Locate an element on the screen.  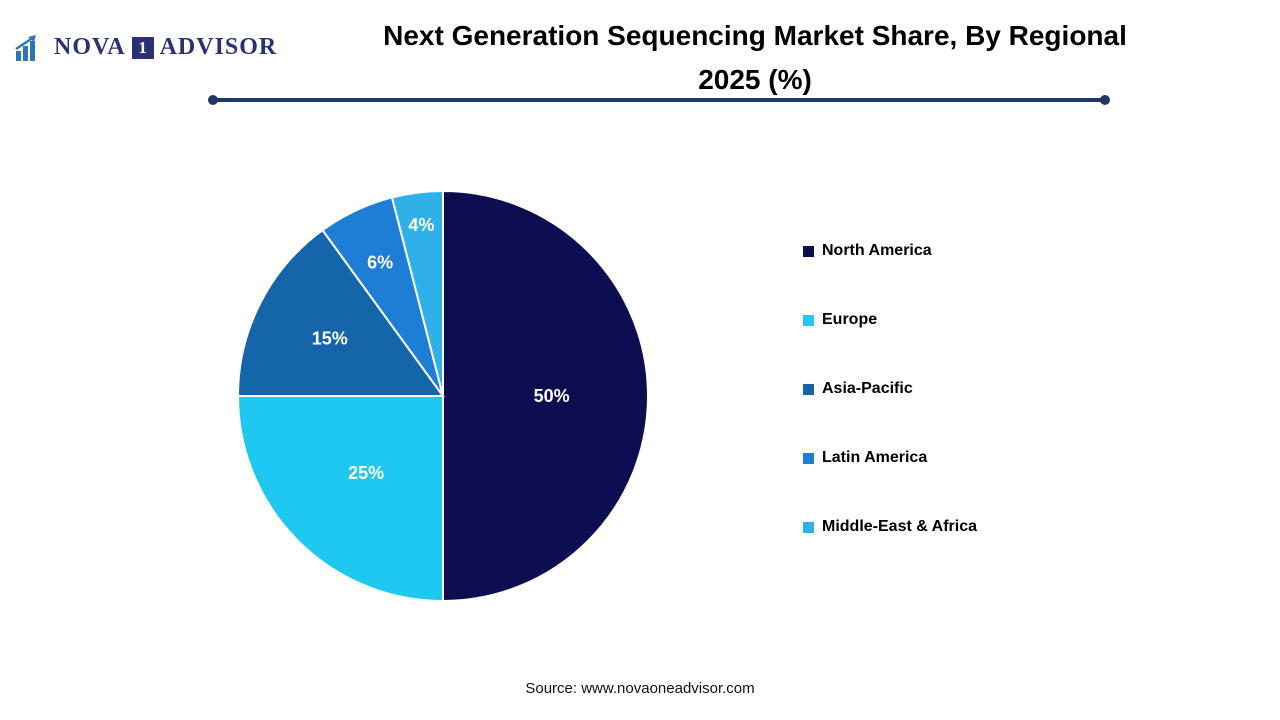
pie-slice-north-america is located at coordinates (545, 396).